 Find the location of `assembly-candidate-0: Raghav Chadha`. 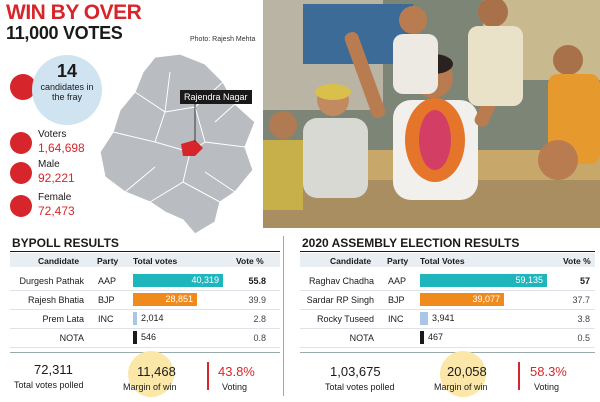

assembly-candidate-0: Raghav Chadha is located at coordinates (341, 281).